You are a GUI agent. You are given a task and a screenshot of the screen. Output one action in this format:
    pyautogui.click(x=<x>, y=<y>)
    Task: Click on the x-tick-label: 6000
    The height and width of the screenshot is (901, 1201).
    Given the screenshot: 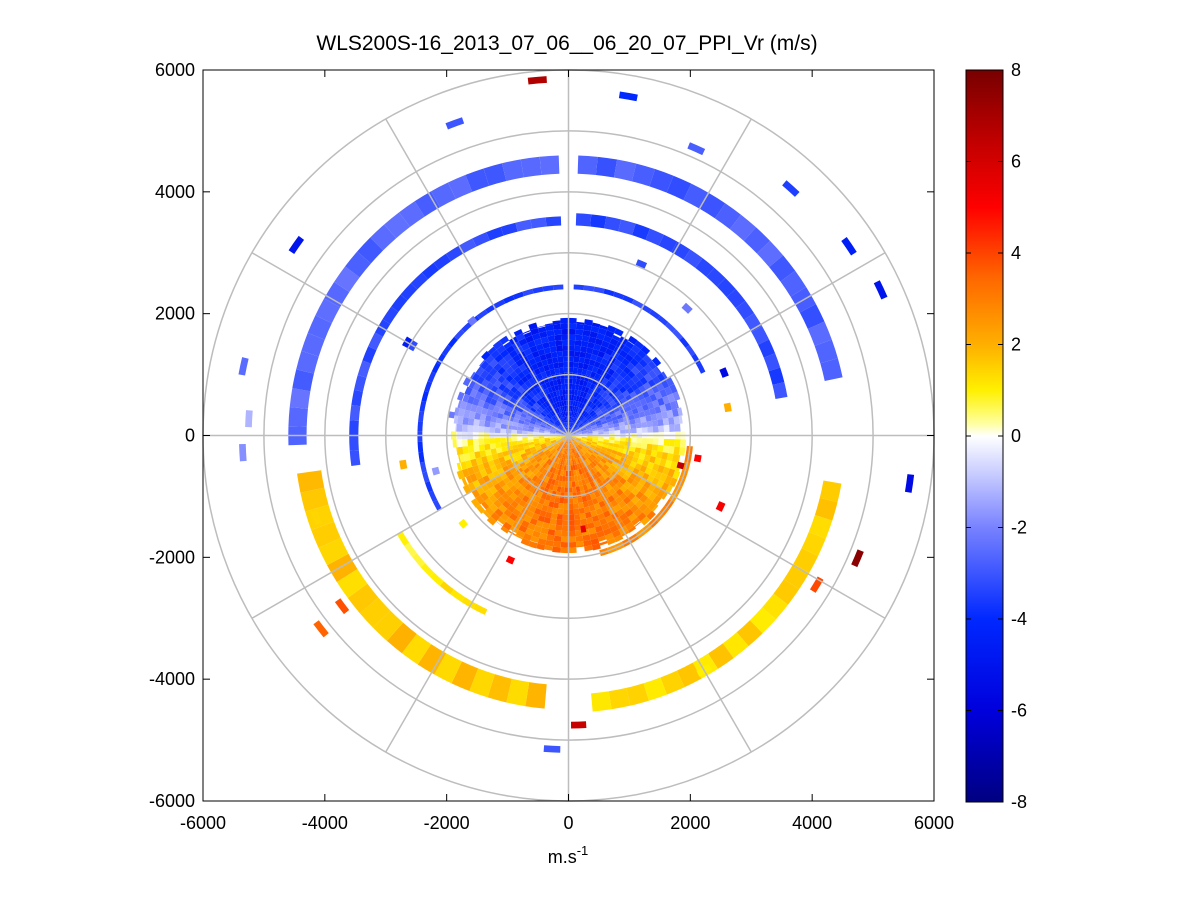 What is the action you would take?
    pyautogui.click(x=934, y=823)
    